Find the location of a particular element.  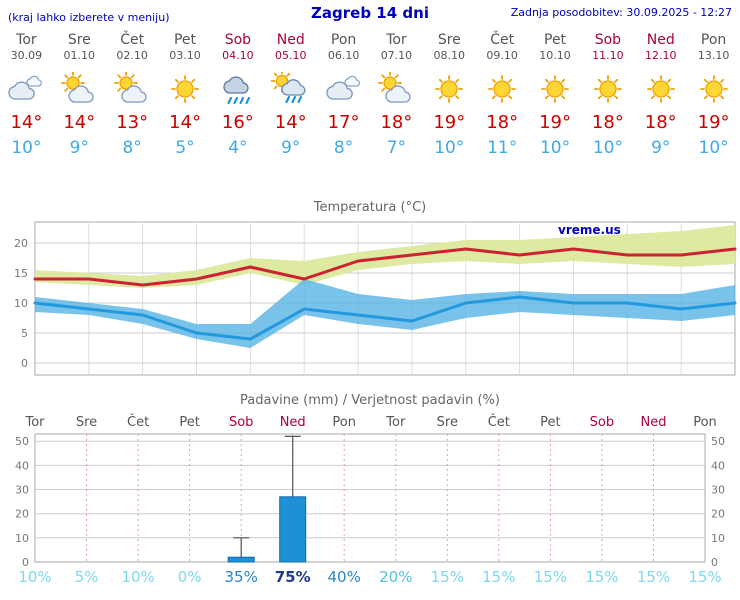

day-column: Čet 02.10 13° 8° is located at coordinates (132, 95).